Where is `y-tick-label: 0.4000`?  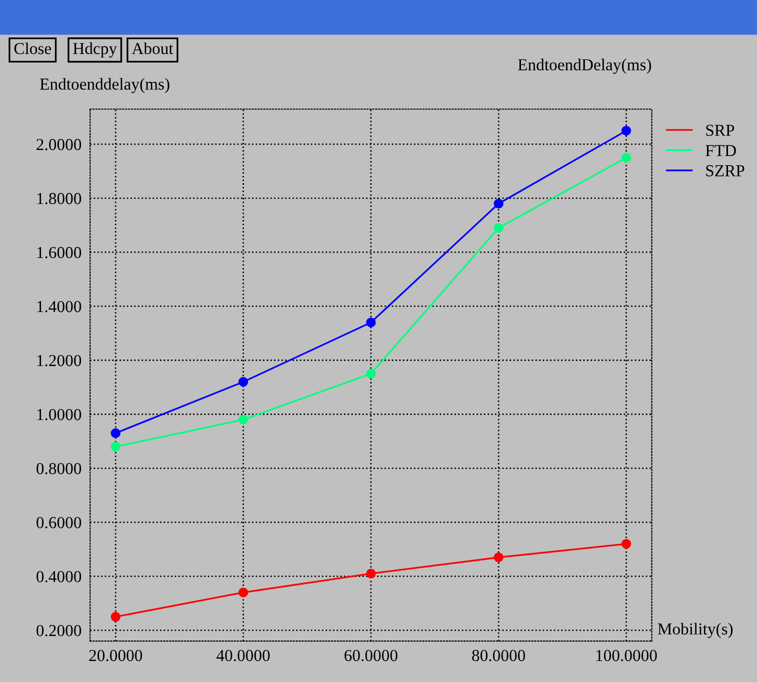 y-tick-label: 0.4000 is located at coordinates (59, 576).